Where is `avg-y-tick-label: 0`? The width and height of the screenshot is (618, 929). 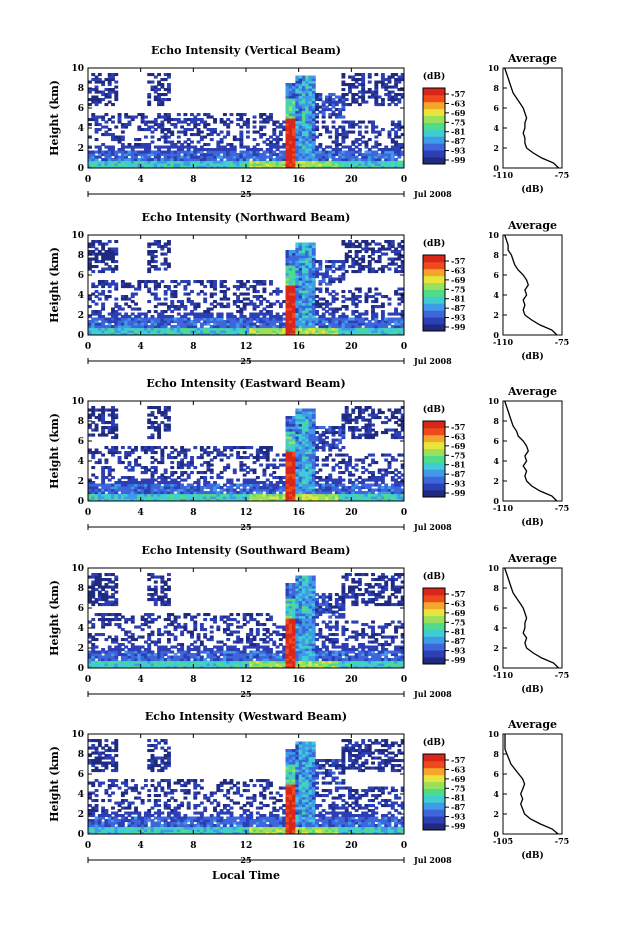 avg-y-tick-label: 0 is located at coordinates (496, 501).